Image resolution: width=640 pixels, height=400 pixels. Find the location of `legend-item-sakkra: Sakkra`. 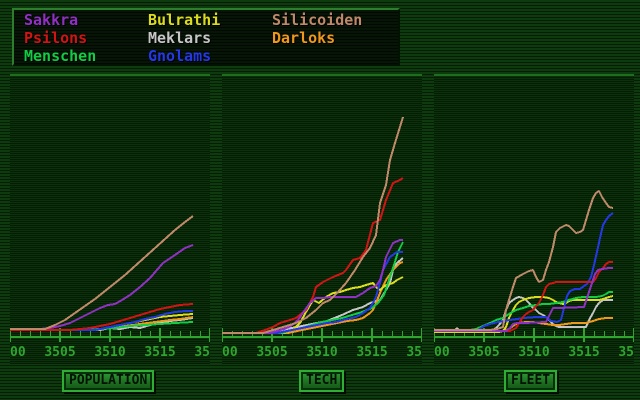

legend-item-sakkra: Sakkra is located at coordinates (51, 20).